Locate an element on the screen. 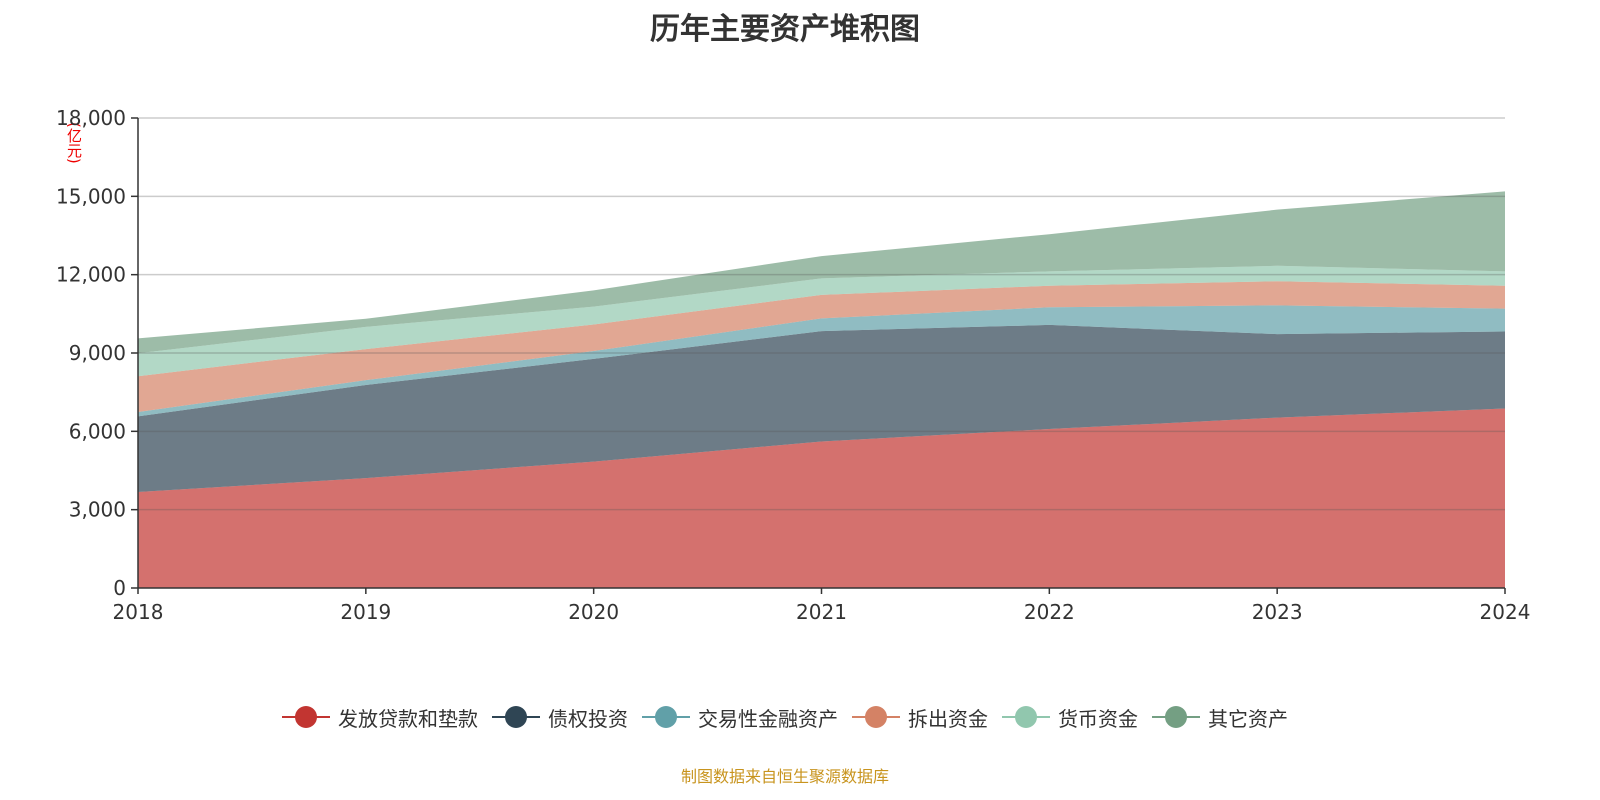 The image size is (1600, 800). legend-label: 交易性金融资产 is located at coordinates (768, 718).